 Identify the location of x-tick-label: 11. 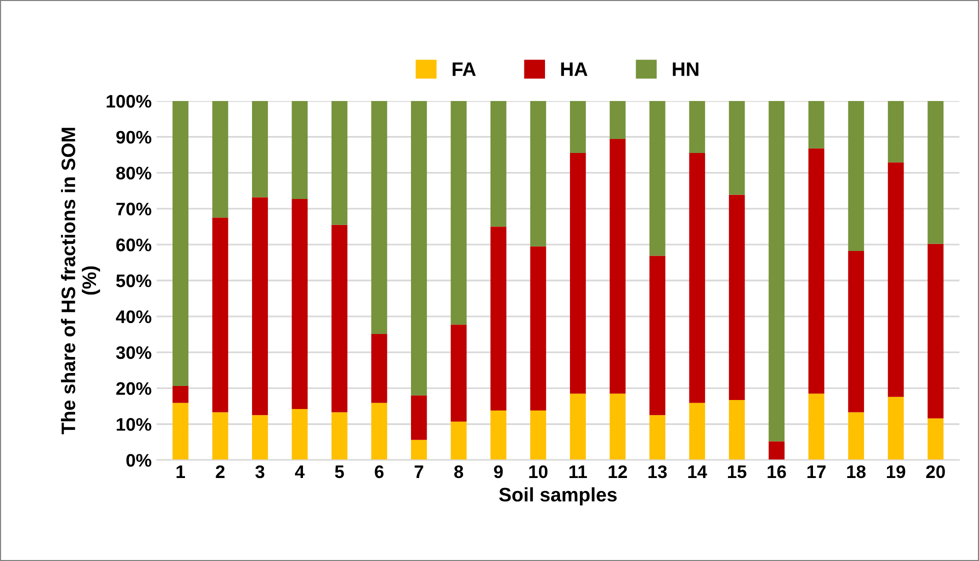
(578, 472).